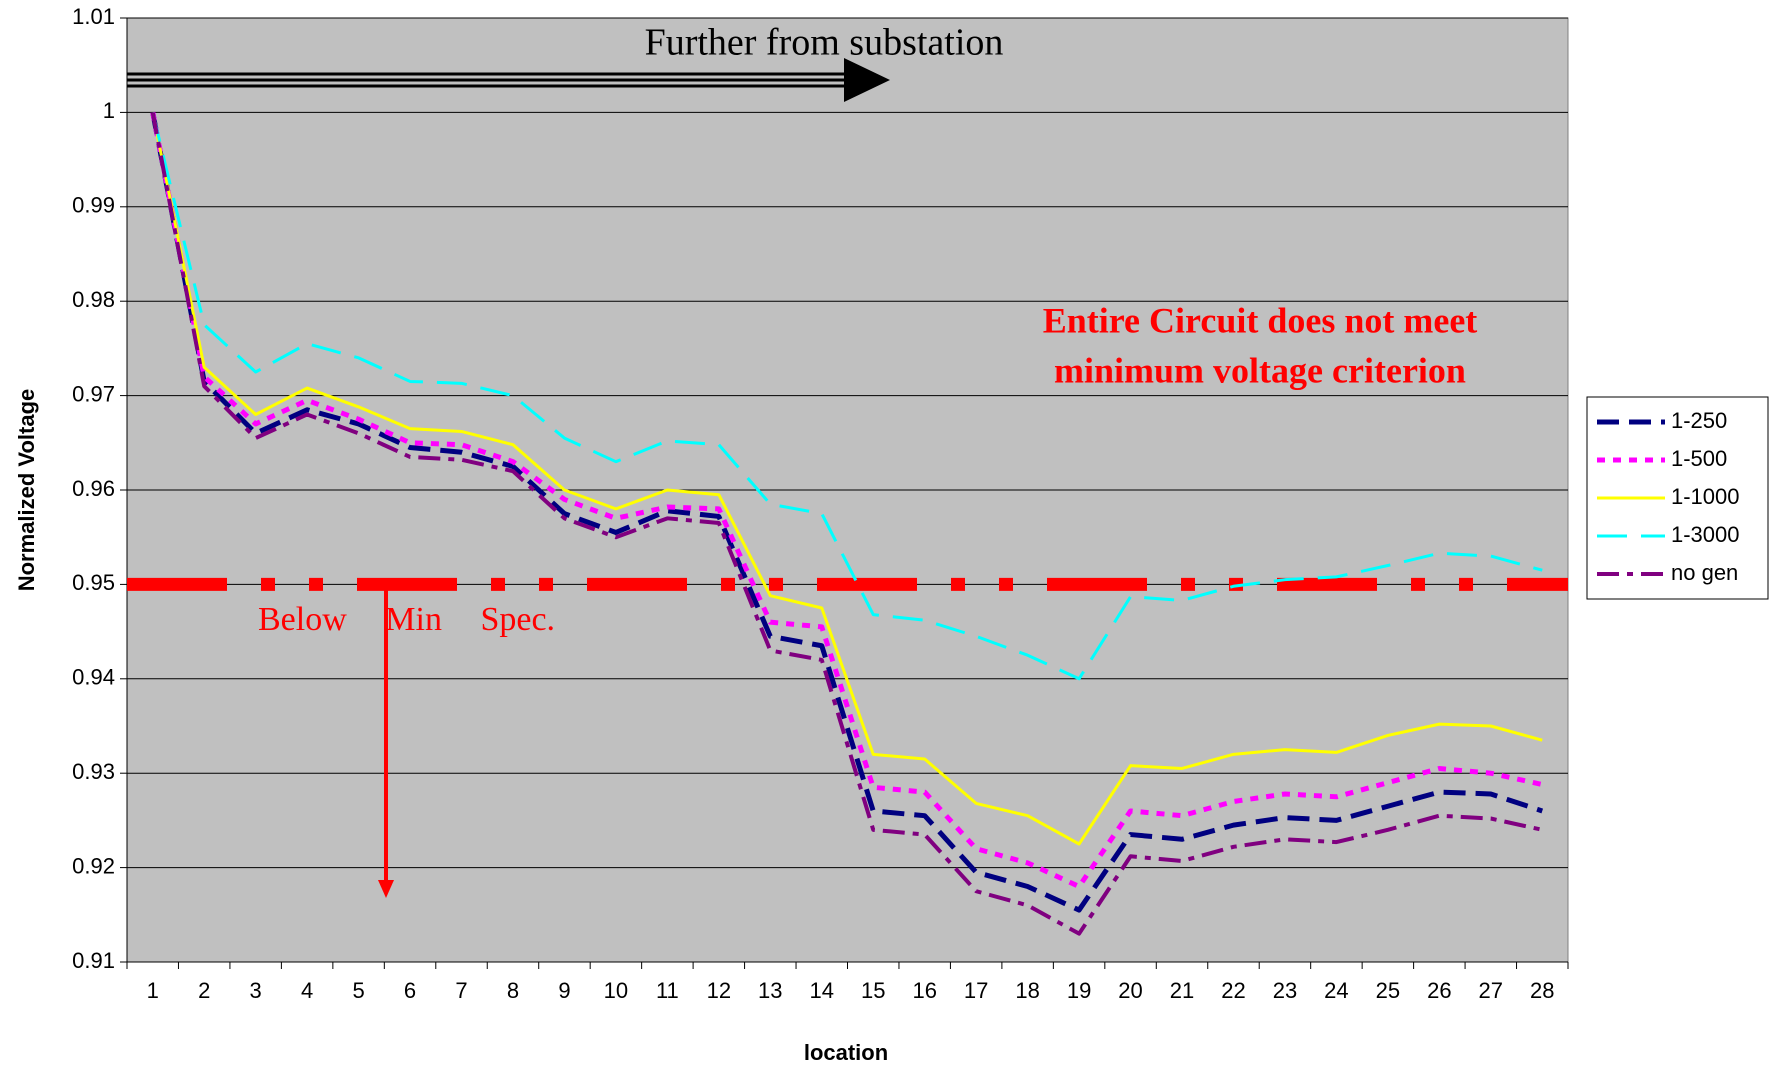 This screenshot has width=1777, height=1066. I want to click on legend-label: 1-1000, so click(1705, 496).